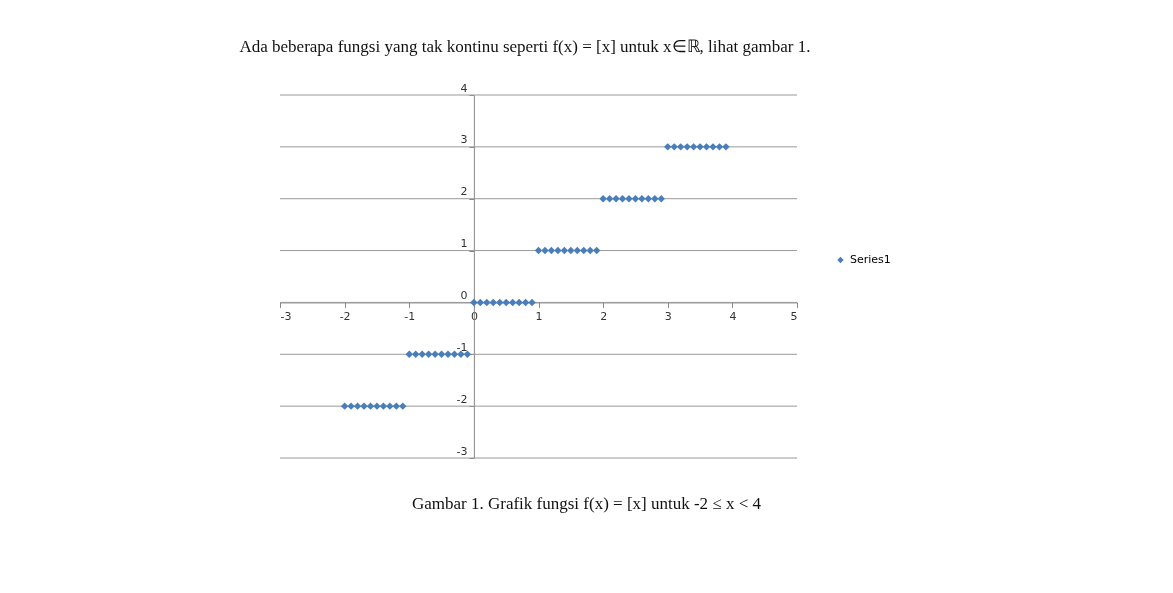 Image resolution: width=1173 pixels, height=593 pixels. I want to click on x-tick-label: 0, so click(474, 316).